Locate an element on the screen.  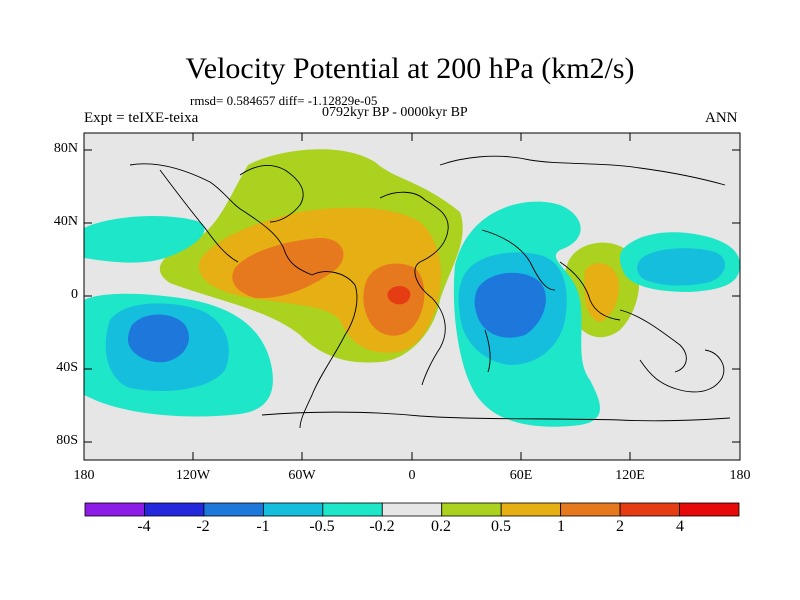
season-label: ANN is located at coordinates (721, 118).